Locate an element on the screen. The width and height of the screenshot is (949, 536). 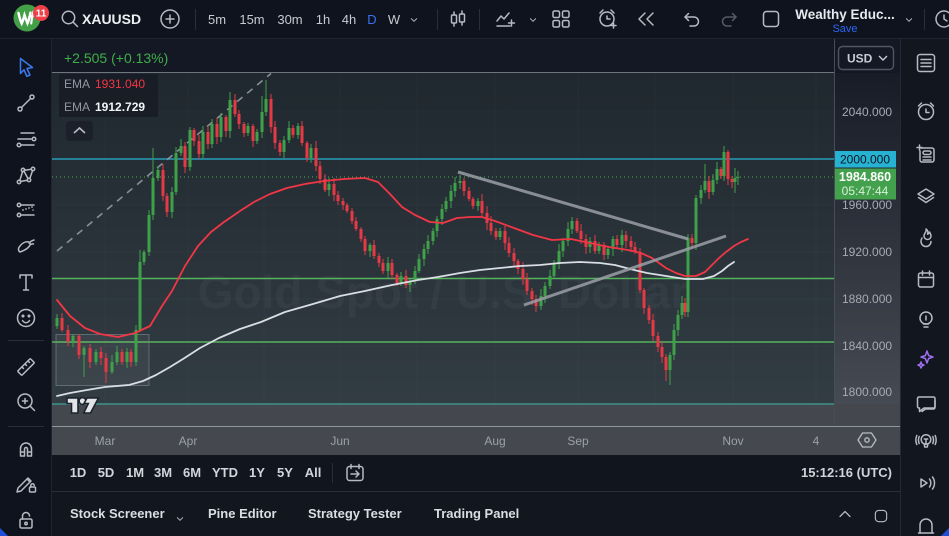
svg-text: 05:47:44 is located at coordinates (865, 191).